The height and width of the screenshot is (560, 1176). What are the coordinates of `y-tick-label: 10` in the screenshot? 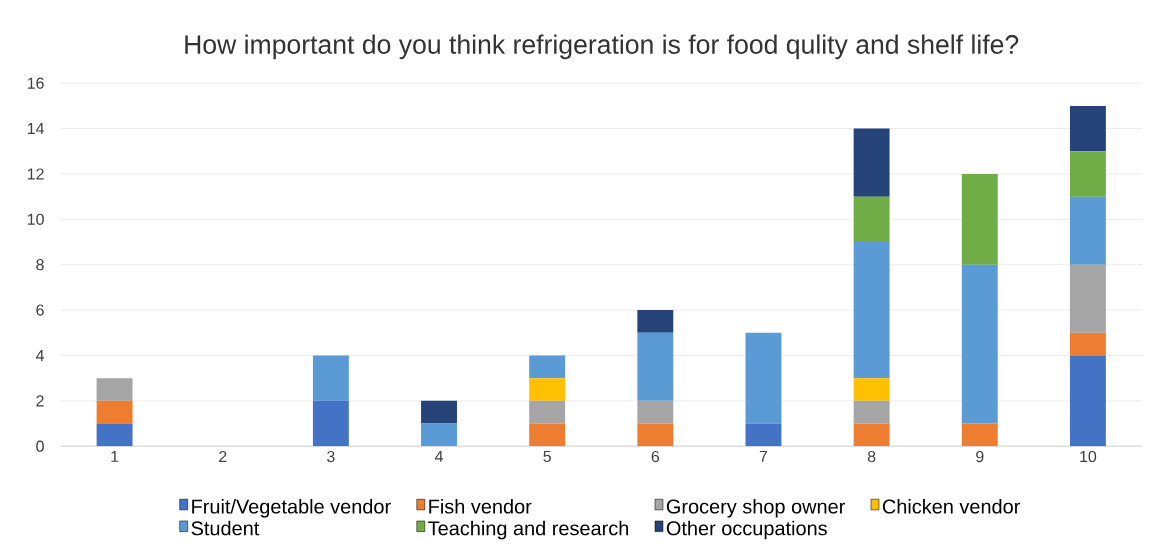 It's located at (35, 219).